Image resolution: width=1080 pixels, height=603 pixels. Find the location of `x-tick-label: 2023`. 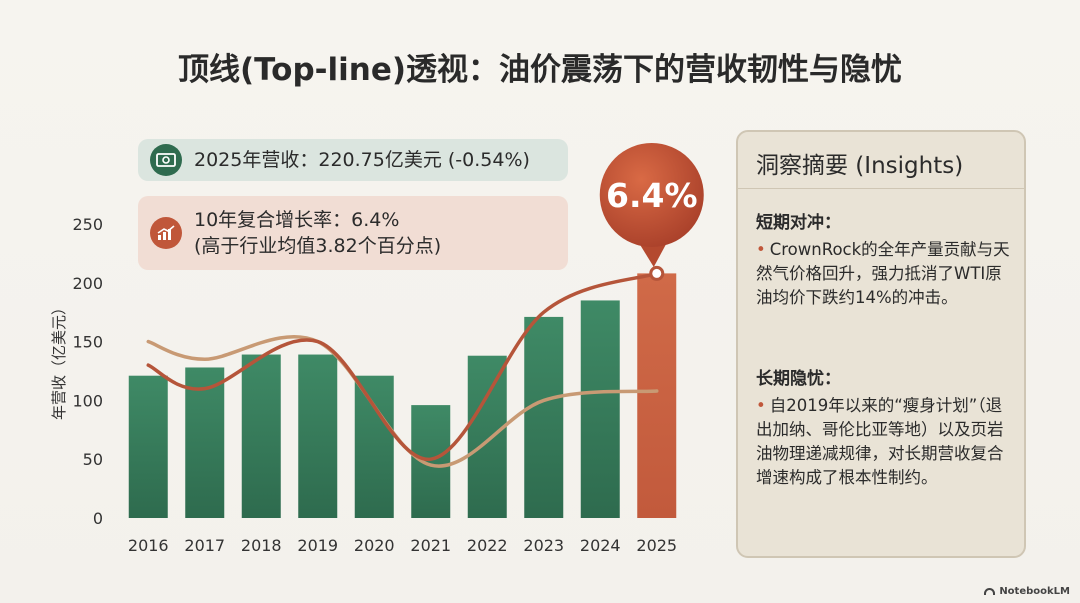

x-tick-label: 2023 is located at coordinates (543, 545).